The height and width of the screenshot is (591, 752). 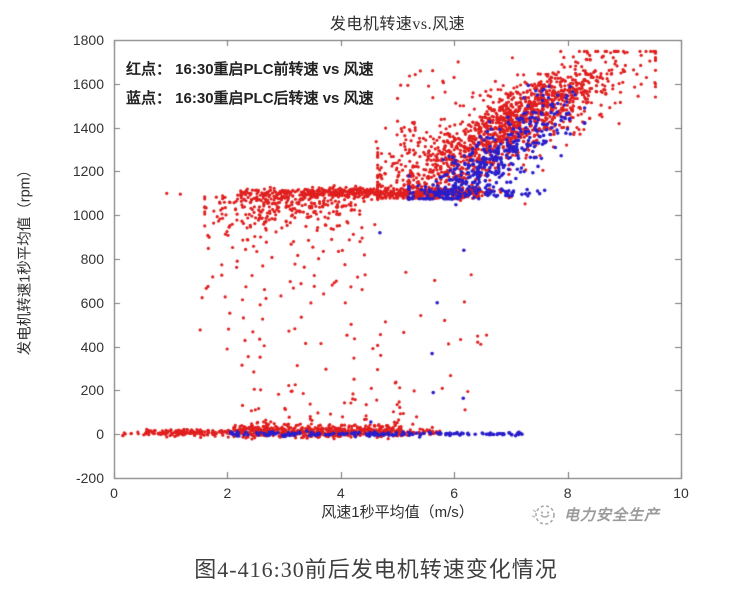 What do you see at coordinates (681, 493) in the screenshot?
I see `x-tick-label: 10` at bounding box center [681, 493].